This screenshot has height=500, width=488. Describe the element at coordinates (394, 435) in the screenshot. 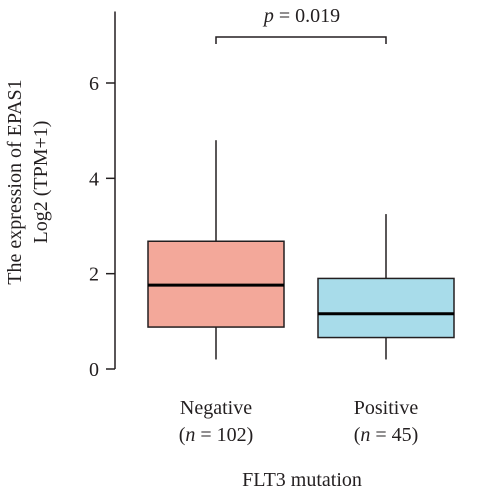

I see `n-count-positive: = 45)` at that location.